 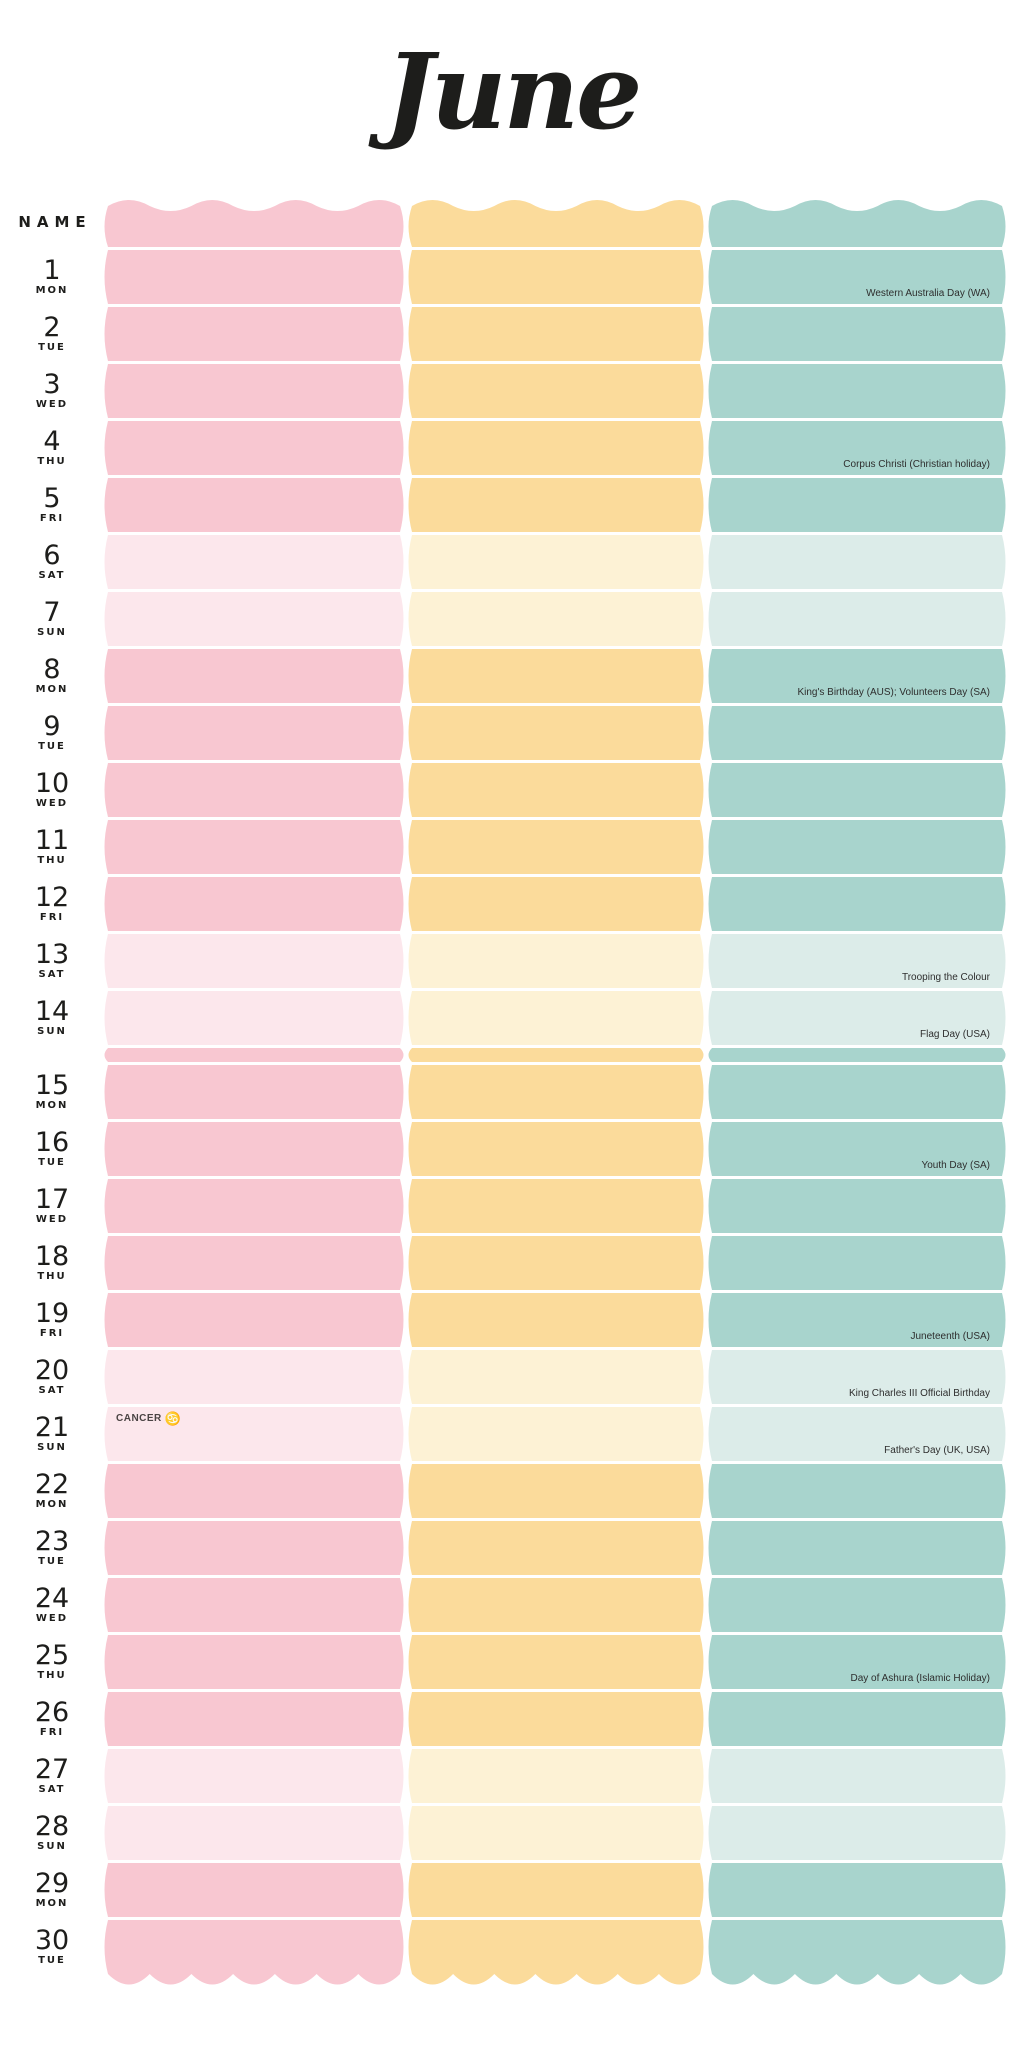 What do you see at coordinates (52, 1826) in the screenshot?
I see `day-number: 28` at bounding box center [52, 1826].